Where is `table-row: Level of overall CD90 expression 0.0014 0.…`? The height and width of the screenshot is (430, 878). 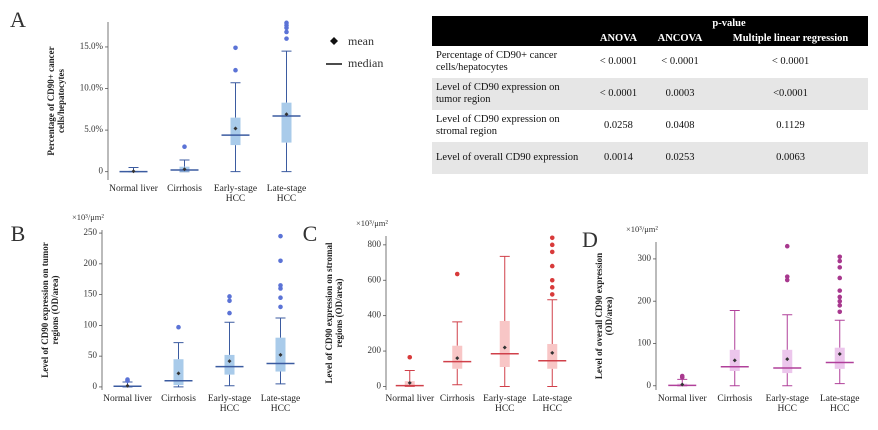
table-row: Level of overall CD90 expression 0.0014 0.… is located at coordinates (650, 158).